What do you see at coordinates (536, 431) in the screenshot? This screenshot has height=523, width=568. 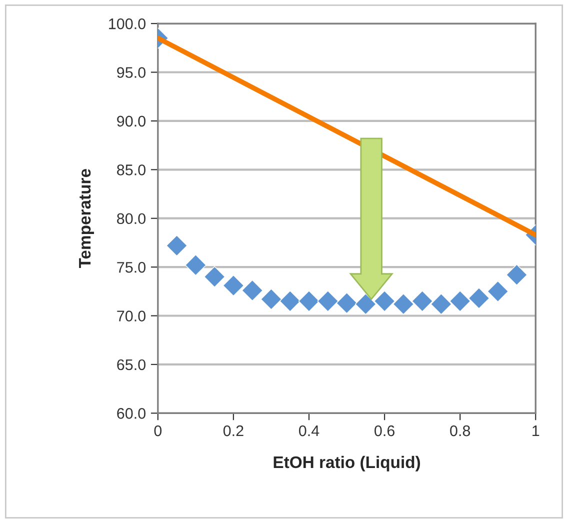 I see `x-tick-label: 1` at bounding box center [536, 431].